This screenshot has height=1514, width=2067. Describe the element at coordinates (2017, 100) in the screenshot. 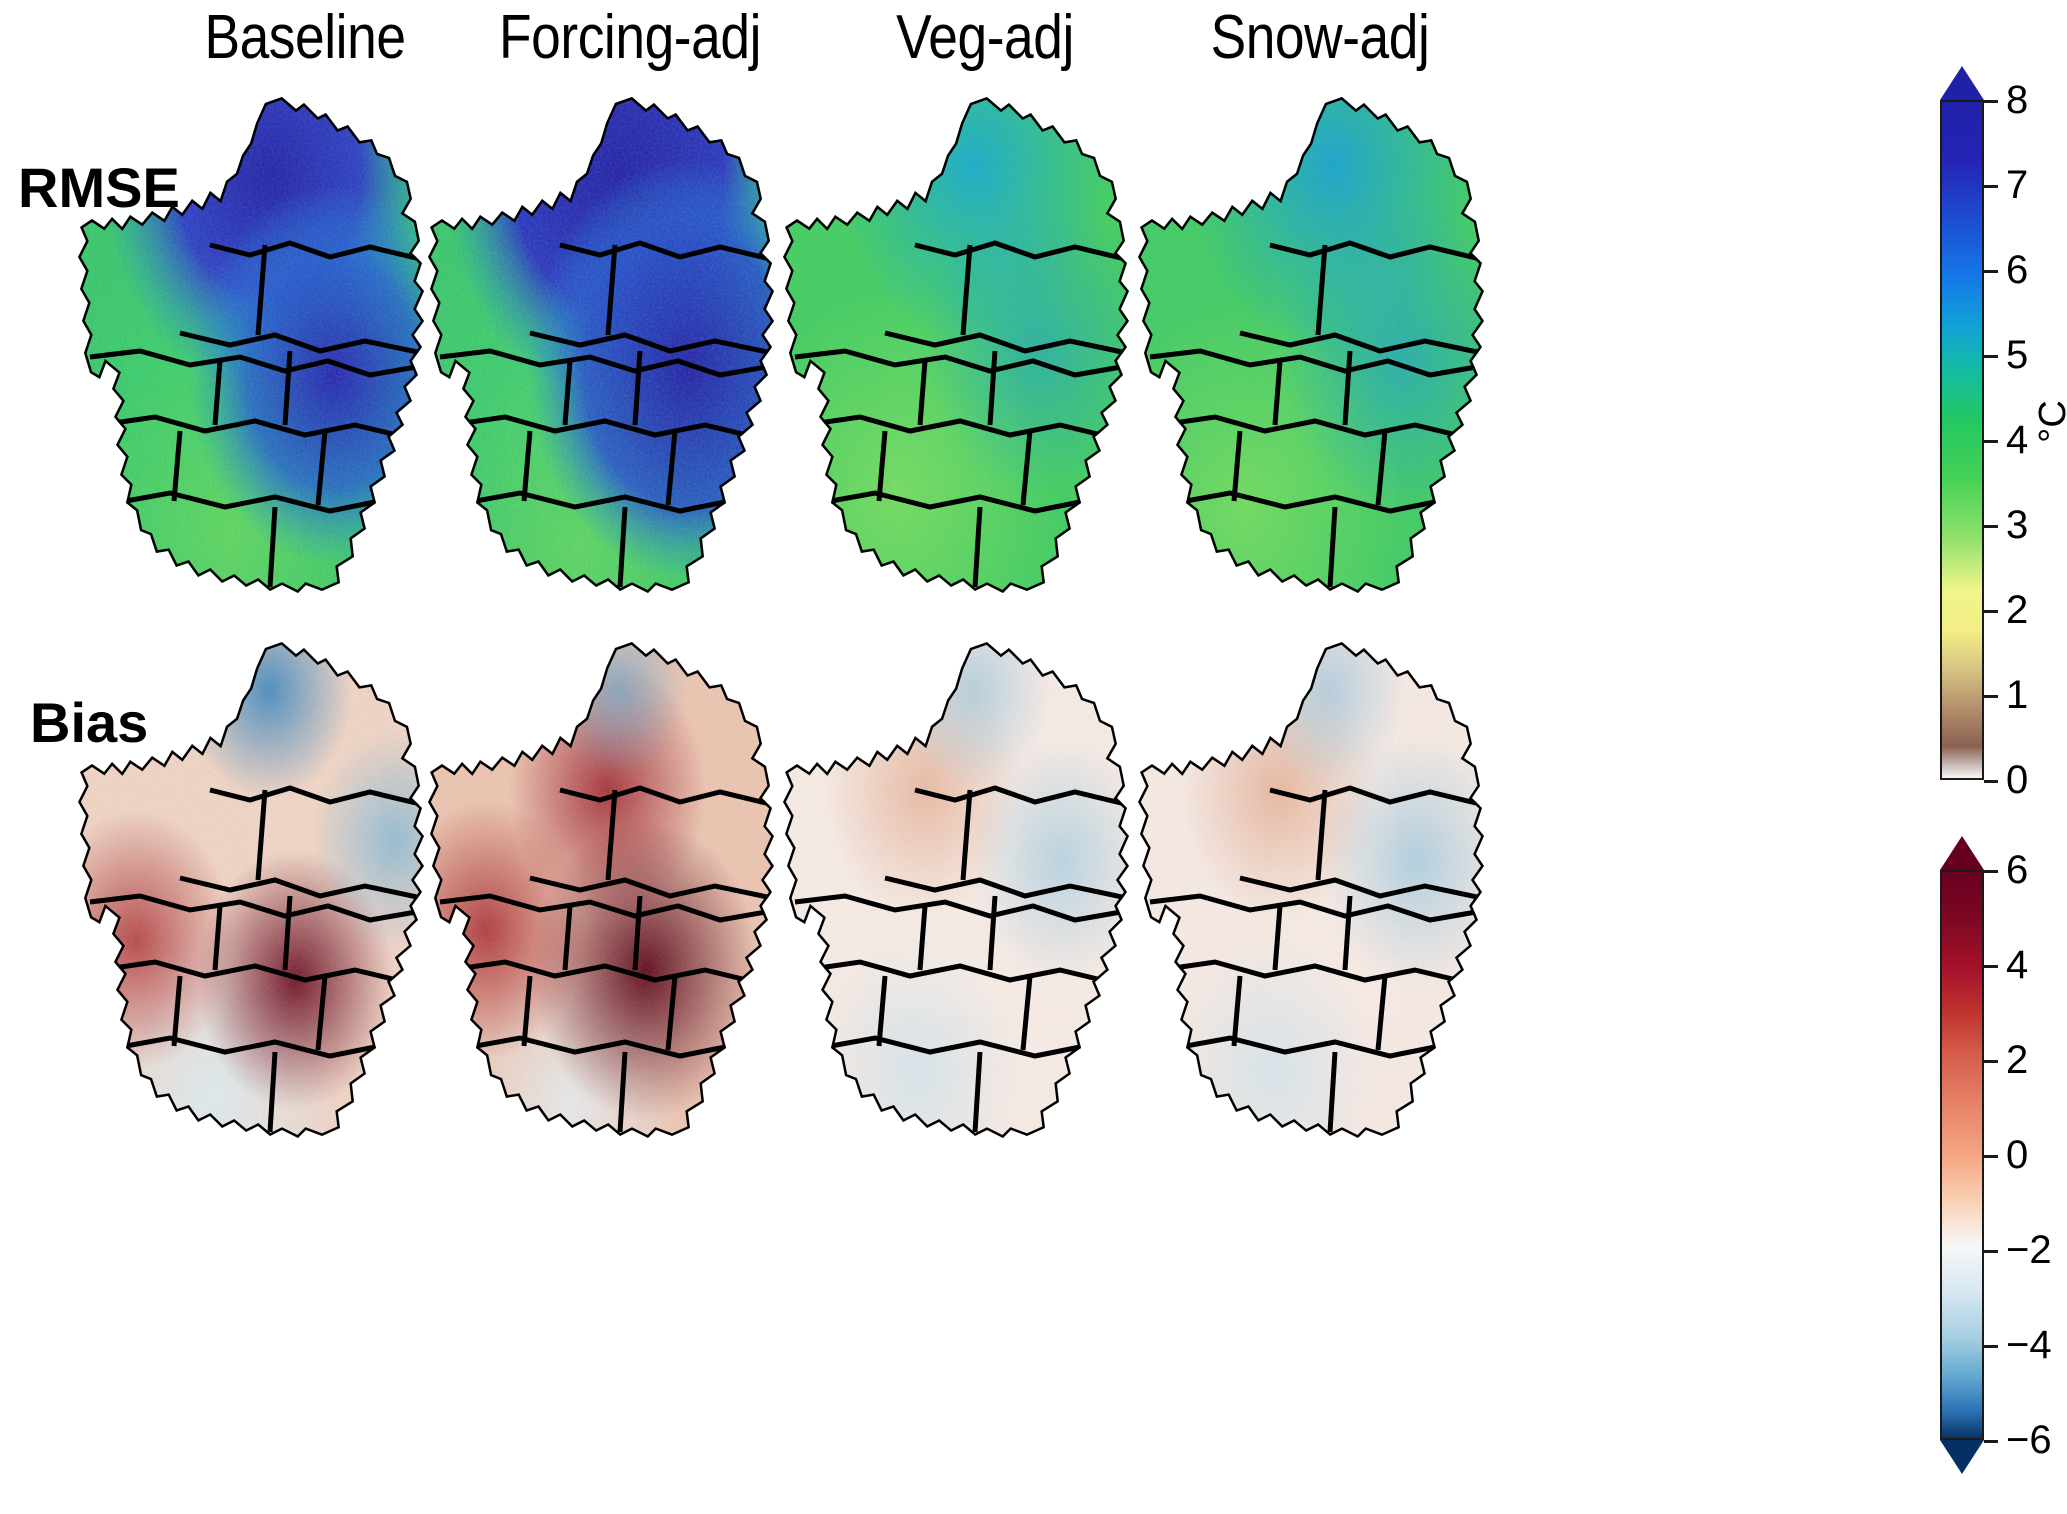

I see `tick-label: 8` at that location.